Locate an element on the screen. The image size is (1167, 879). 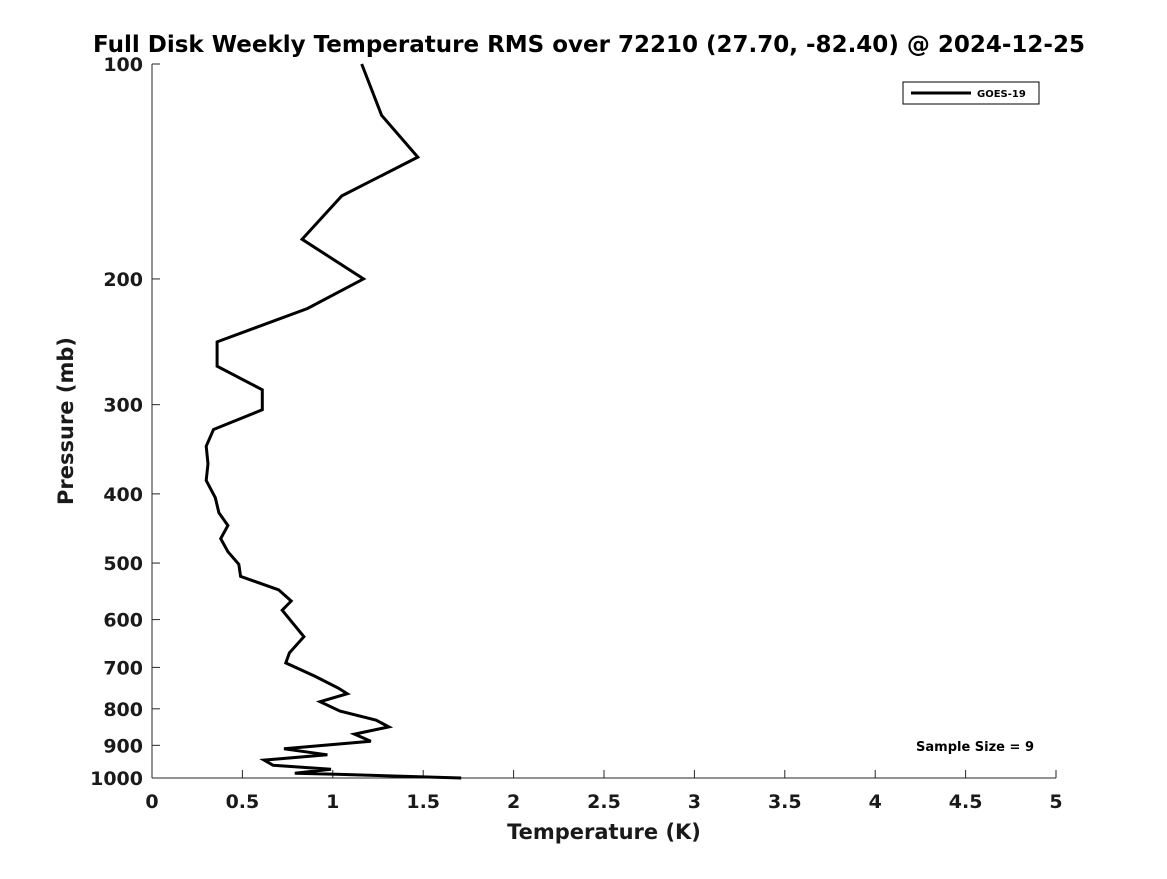
x-tick-label: 4.5 is located at coordinates (966, 802).